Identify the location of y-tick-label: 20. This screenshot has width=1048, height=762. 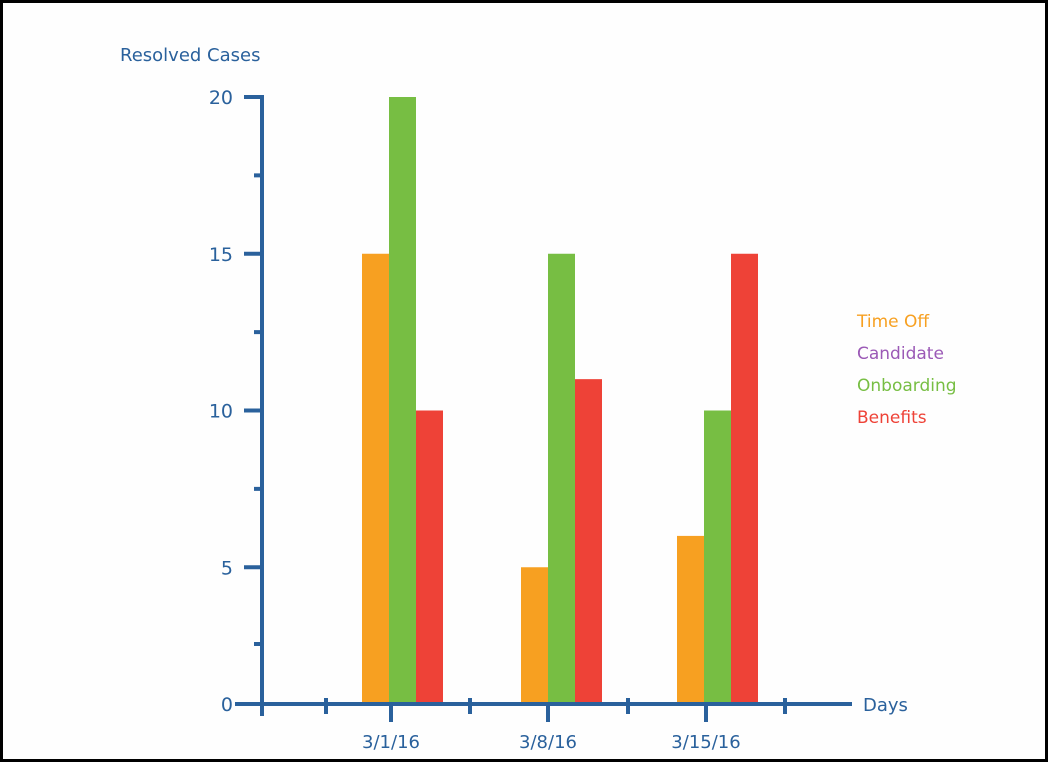
(221, 98).